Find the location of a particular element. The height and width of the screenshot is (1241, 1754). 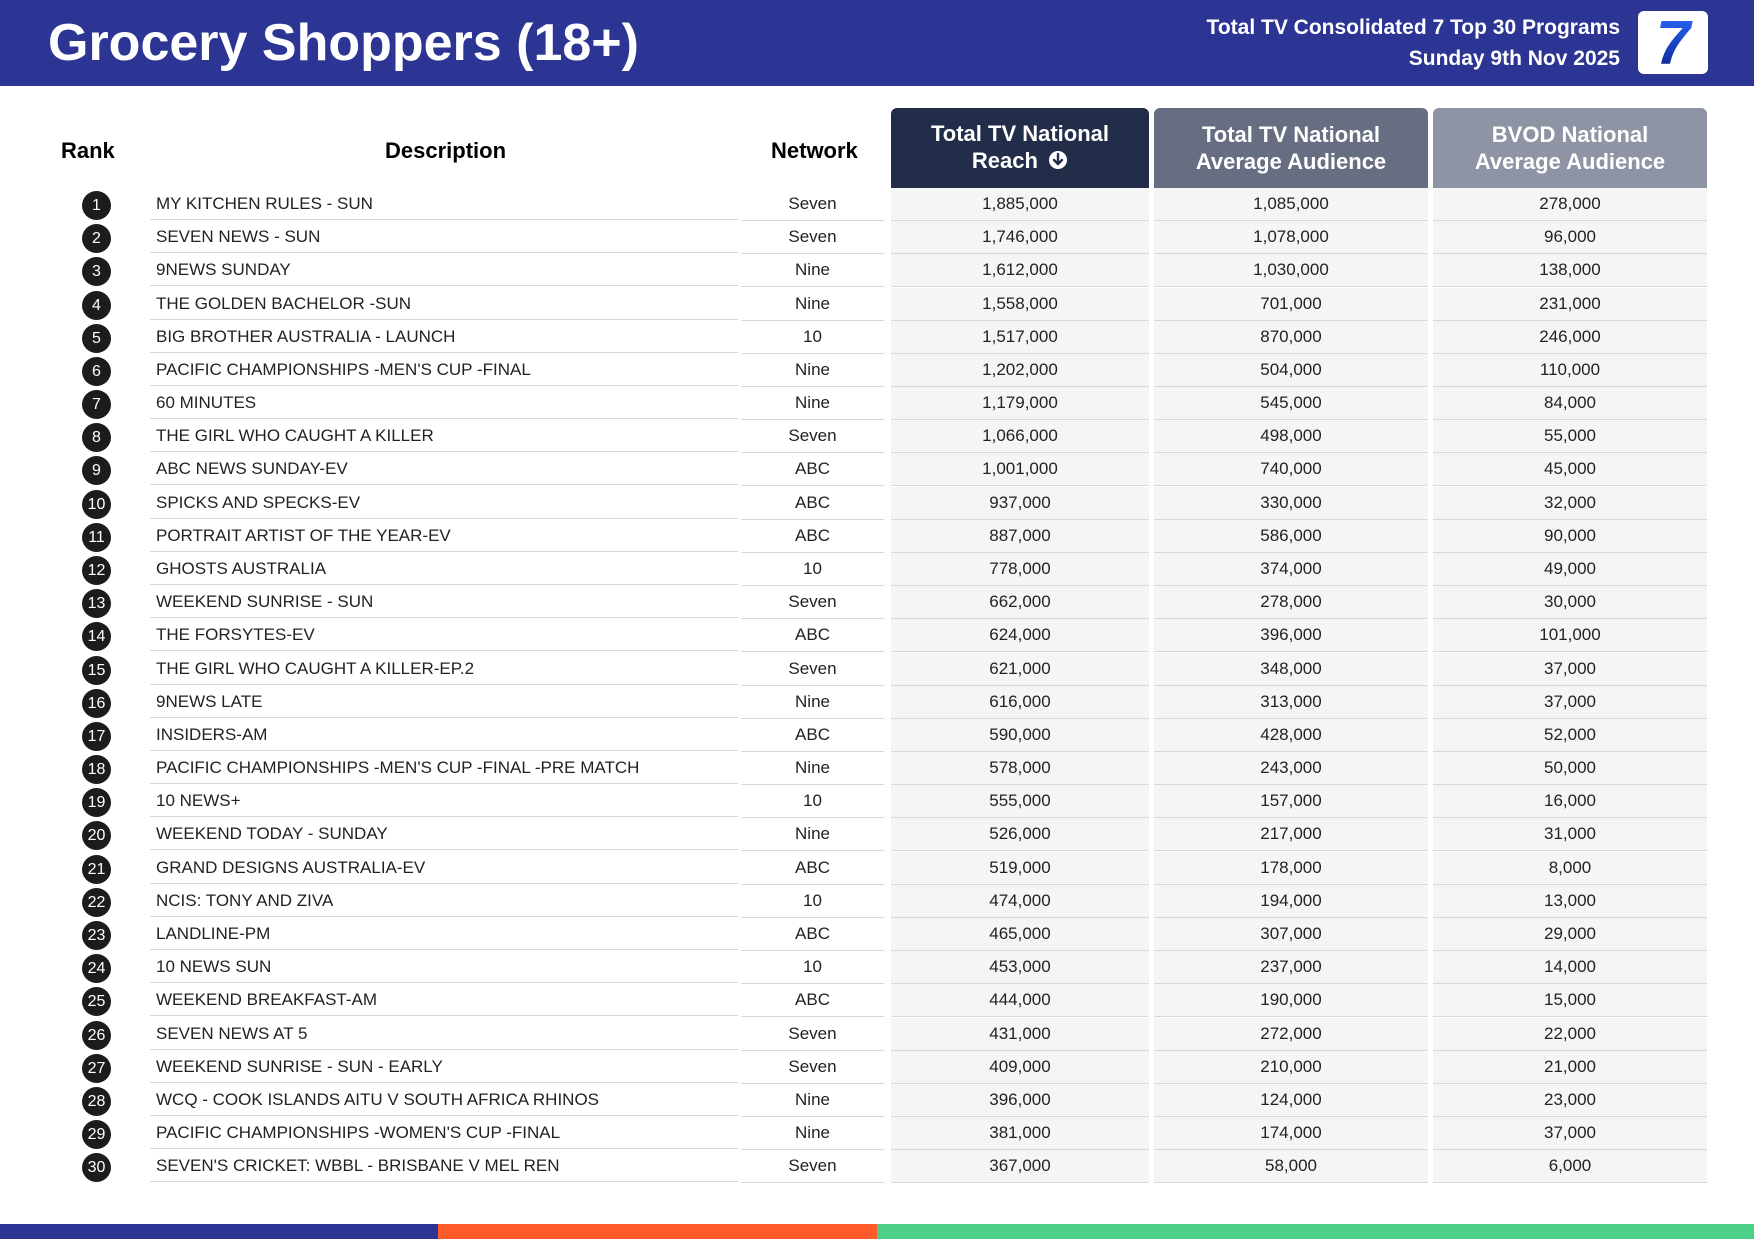

footer-bar-green is located at coordinates (1315, 1231).